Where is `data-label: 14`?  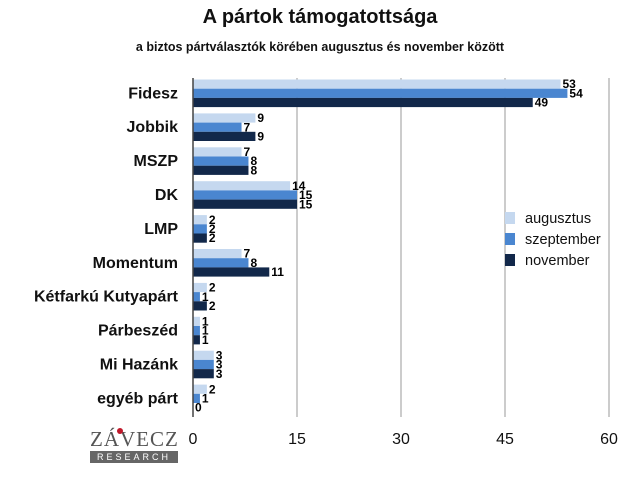
data-label: 14 is located at coordinates (299, 186).